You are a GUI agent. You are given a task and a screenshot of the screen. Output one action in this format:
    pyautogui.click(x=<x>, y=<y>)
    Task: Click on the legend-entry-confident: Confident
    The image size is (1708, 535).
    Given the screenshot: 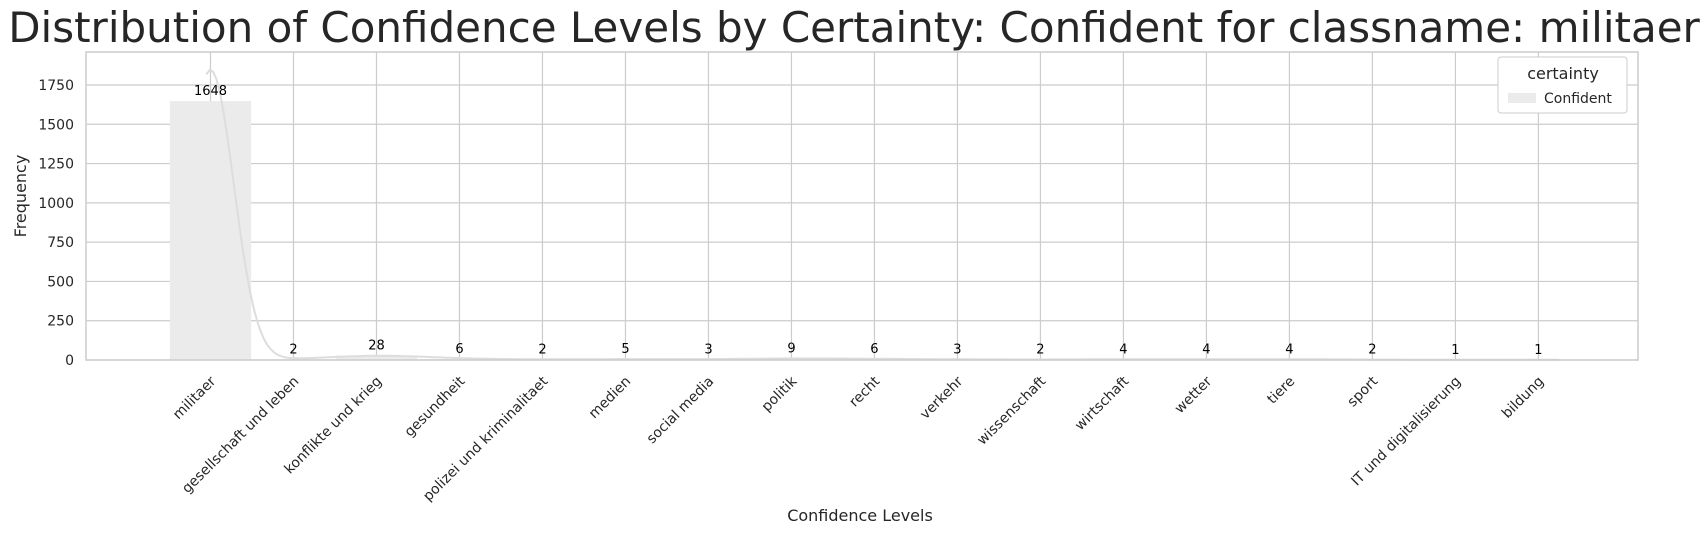 What is the action you would take?
    pyautogui.click(x=1578, y=99)
    